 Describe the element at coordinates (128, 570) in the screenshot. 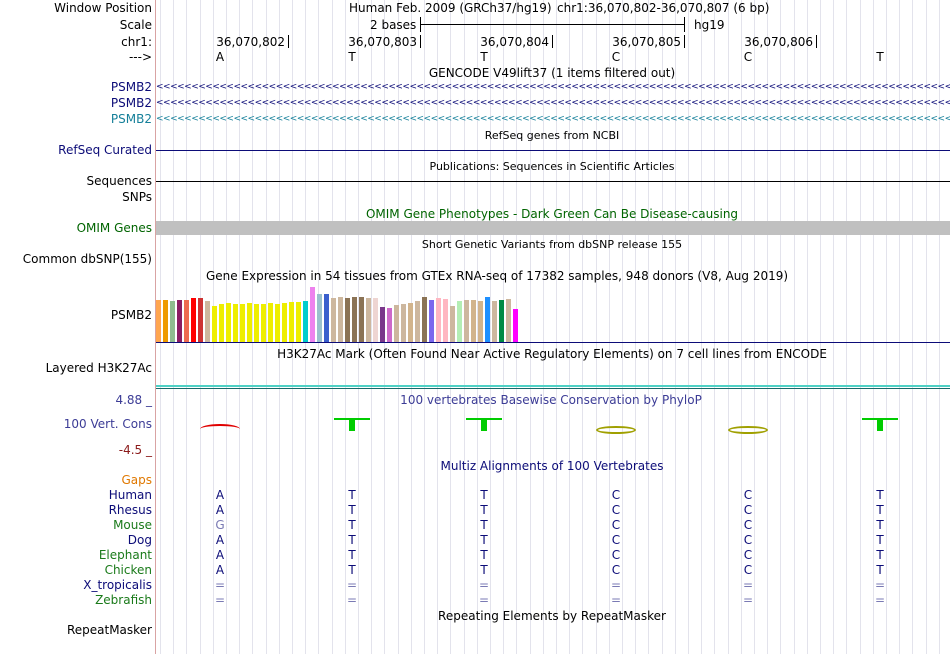

I see `species-label: Chicken` at that location.